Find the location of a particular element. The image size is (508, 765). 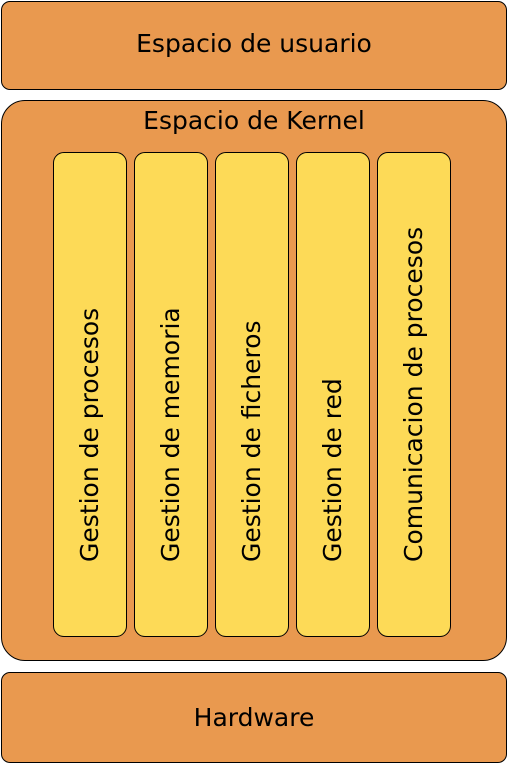

subsystem-network-management: Gestion de red is located at coordinates (333, 394).